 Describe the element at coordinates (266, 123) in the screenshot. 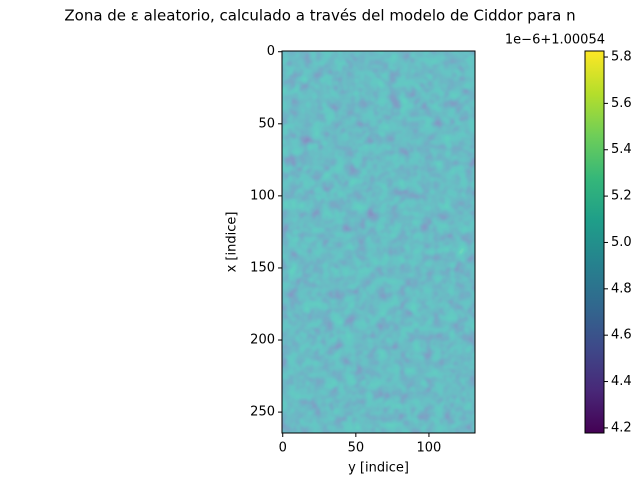

I see `y-tick-label: 50` at that location.